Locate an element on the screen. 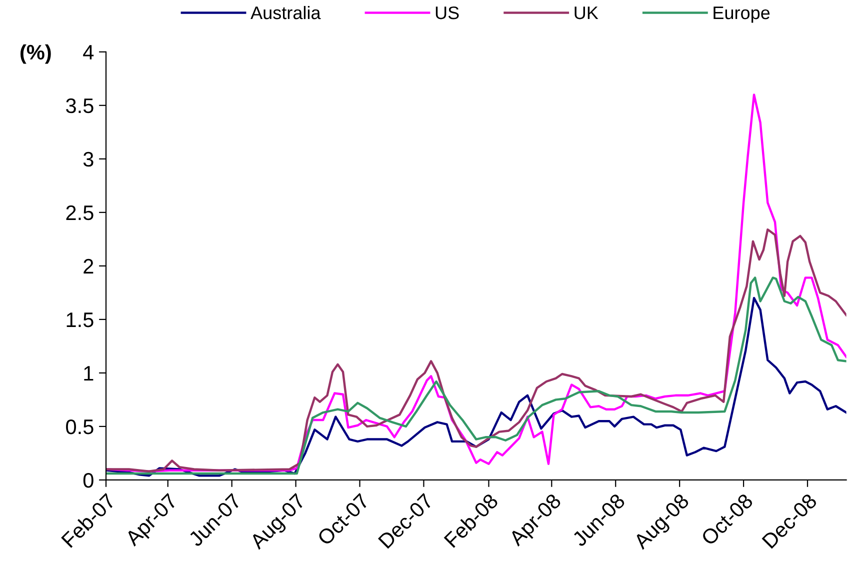 The width and height of the screenshot is (848, 564). y-tick-label: 0.5 is located at coordinates (80, 426).